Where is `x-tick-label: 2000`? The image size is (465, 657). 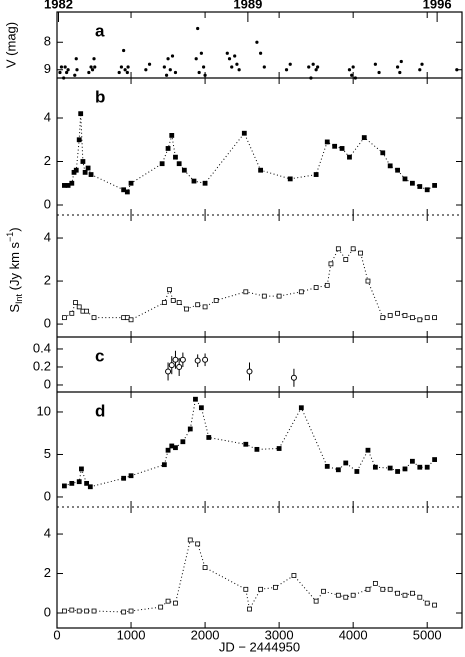 x-tick-label: 2000 is located at coordinates (205, 634).